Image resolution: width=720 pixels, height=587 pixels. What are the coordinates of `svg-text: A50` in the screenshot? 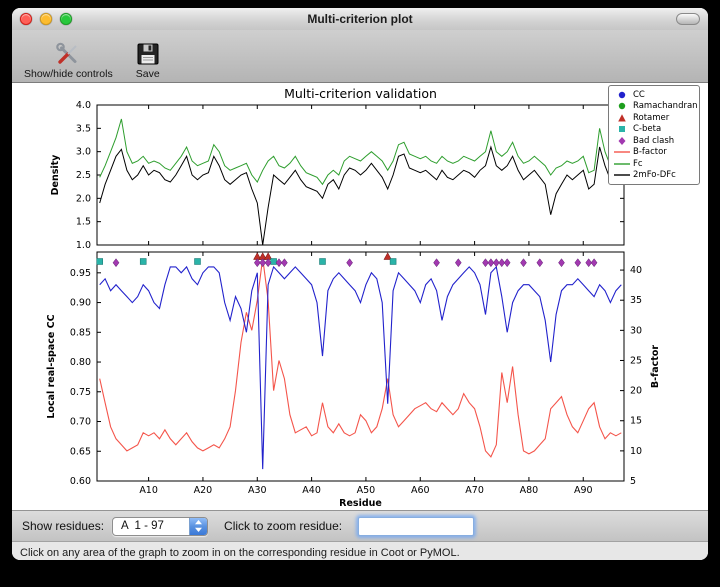 It's located at (366, 490).